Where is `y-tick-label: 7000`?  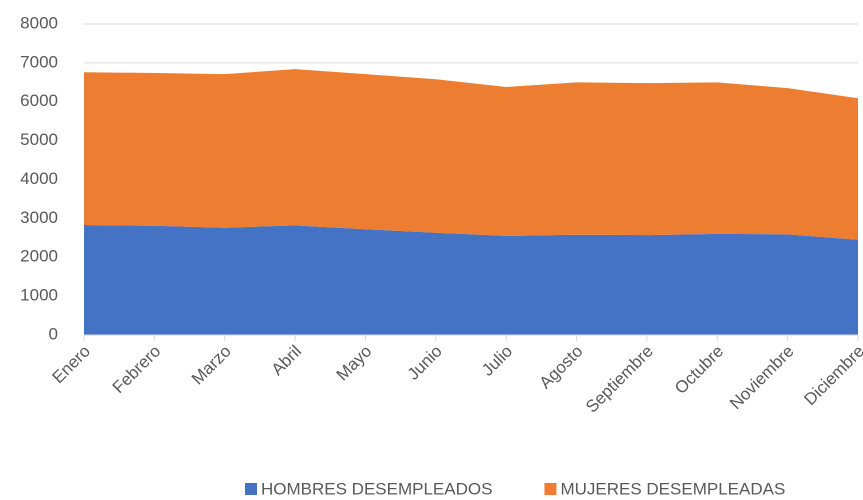 y-tick-label: 7000 is located at coordinates (39, 61).